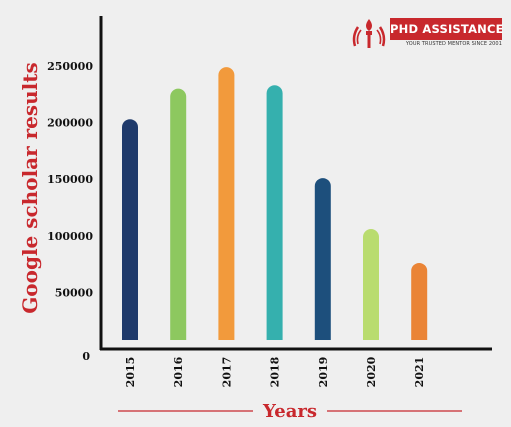 The width and height of the screenshot is (511, 427). I want to click on bar-2019, so click(322, 259).